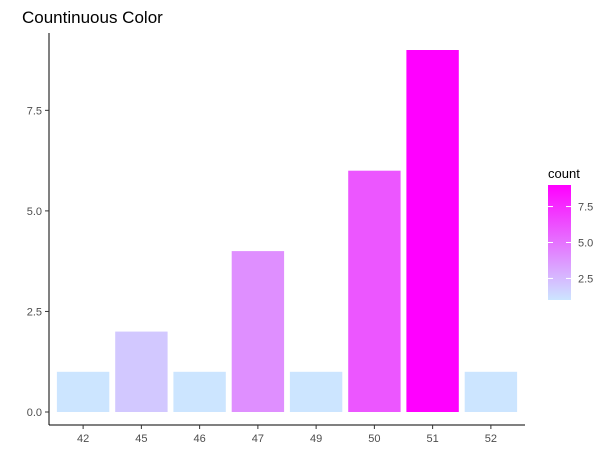  I want to click on y-tick-label: 5.0, so click(34, 212).